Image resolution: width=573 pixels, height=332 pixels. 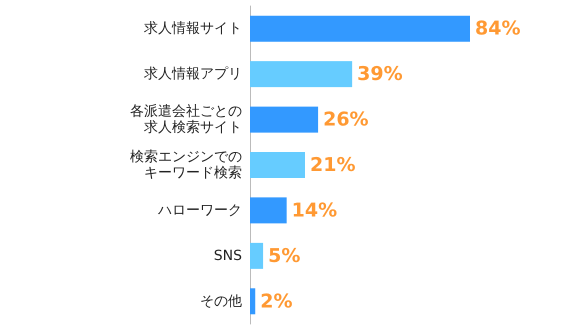 What do you see at coordinates (186, 120) in the screenshot?
I see `y-tick-label: 各派遣会社ごとの求人検索サイト` at bounding box center [186, 120].